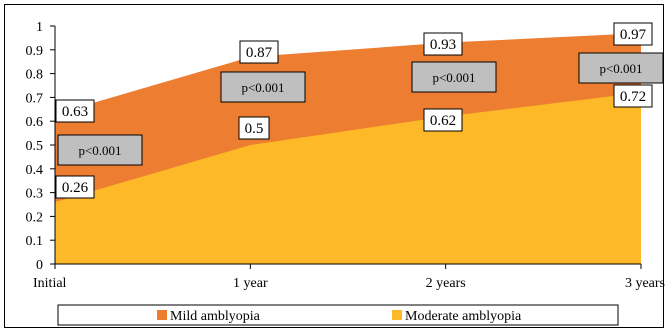 Image resolution: width=670 pixels, height=332 pixels. I want to click on y-tick-label: 0.6, so click(35, 122).